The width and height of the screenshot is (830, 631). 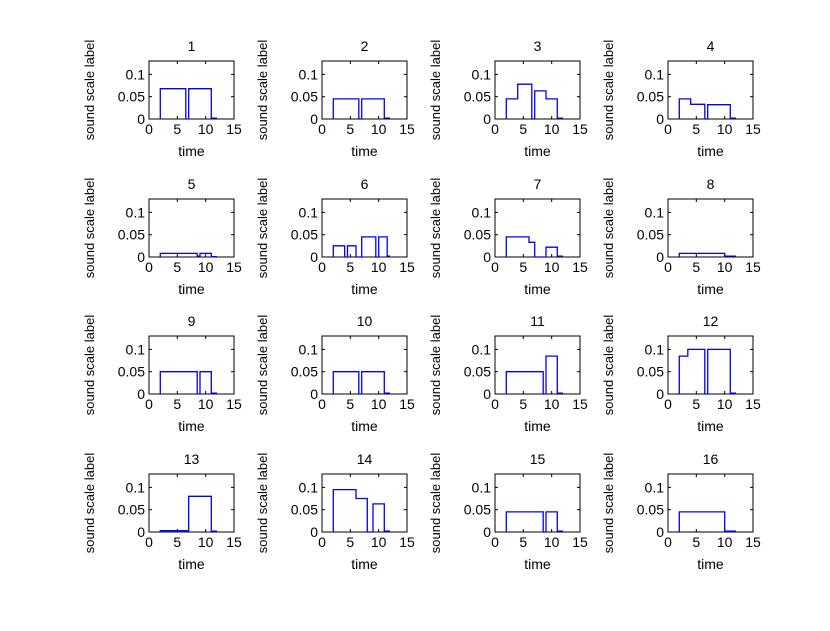 I want to click on subplot-title: 10, so click(x=365, y=321).